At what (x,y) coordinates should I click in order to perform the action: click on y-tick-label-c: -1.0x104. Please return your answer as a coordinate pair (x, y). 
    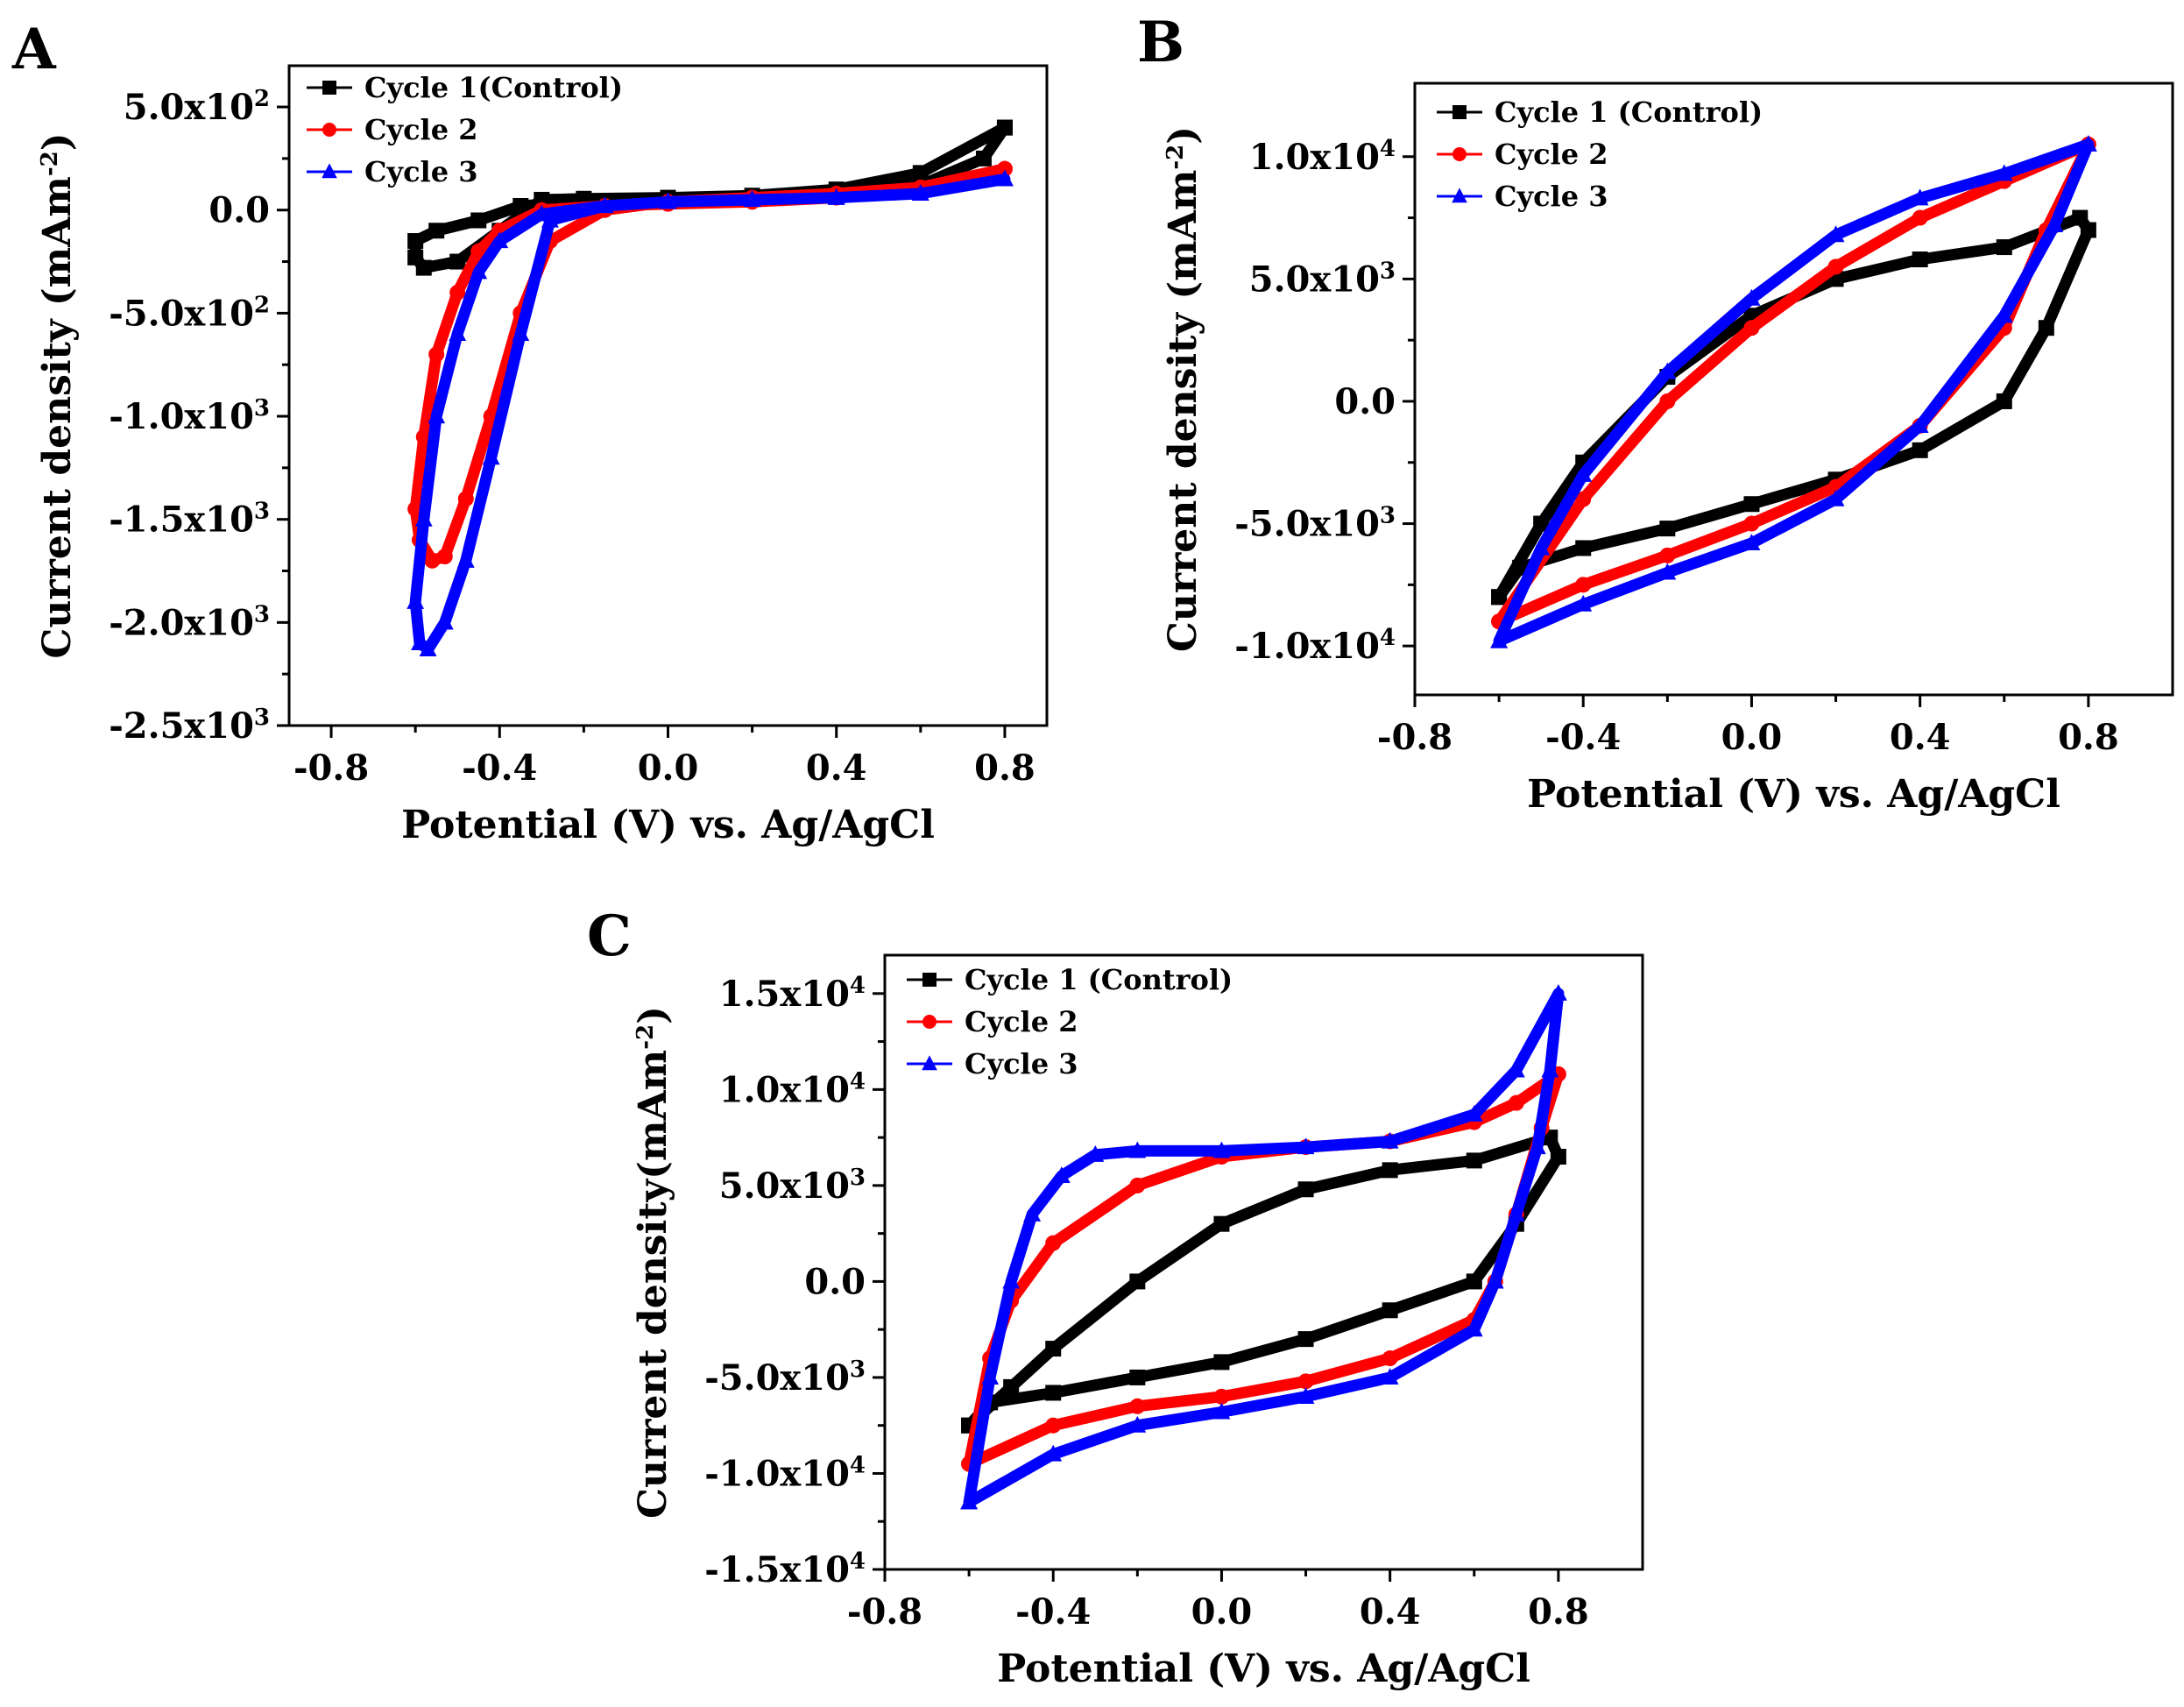
    Looking at the image, I should click on (785, 1473).